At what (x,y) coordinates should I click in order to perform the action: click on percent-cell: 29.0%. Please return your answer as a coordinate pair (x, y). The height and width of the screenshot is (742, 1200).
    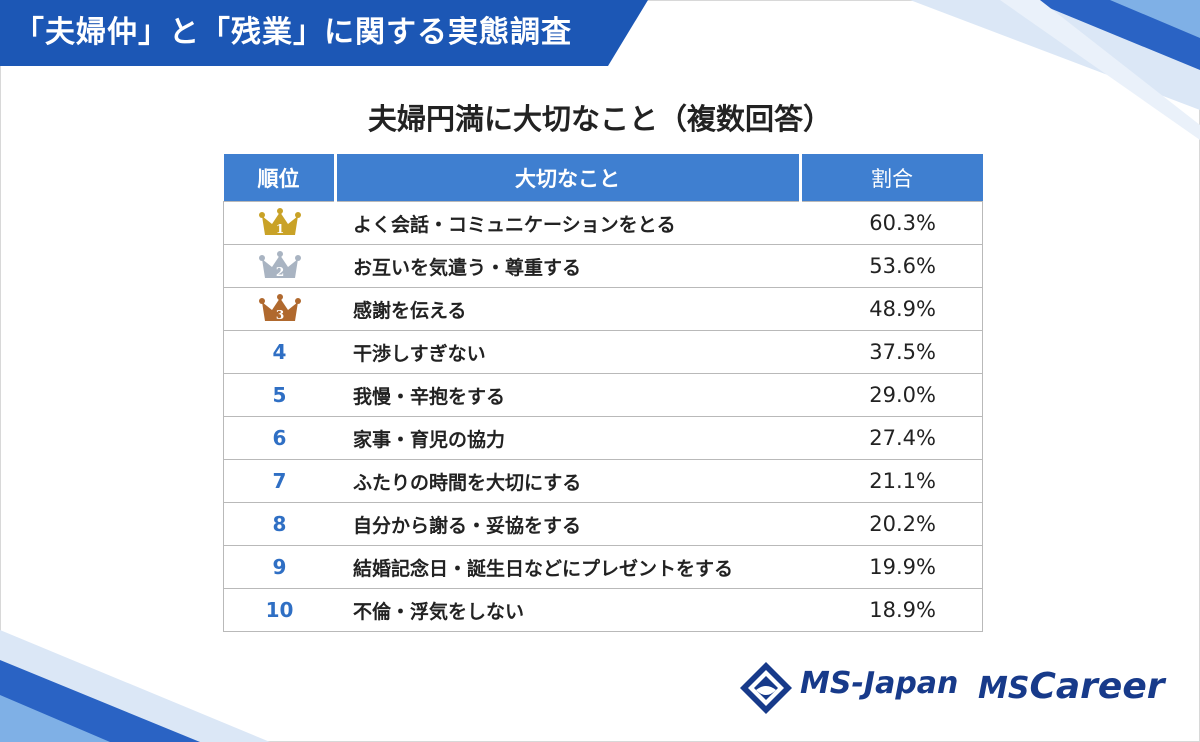
    Looking at the image, I should click on (891, 395).